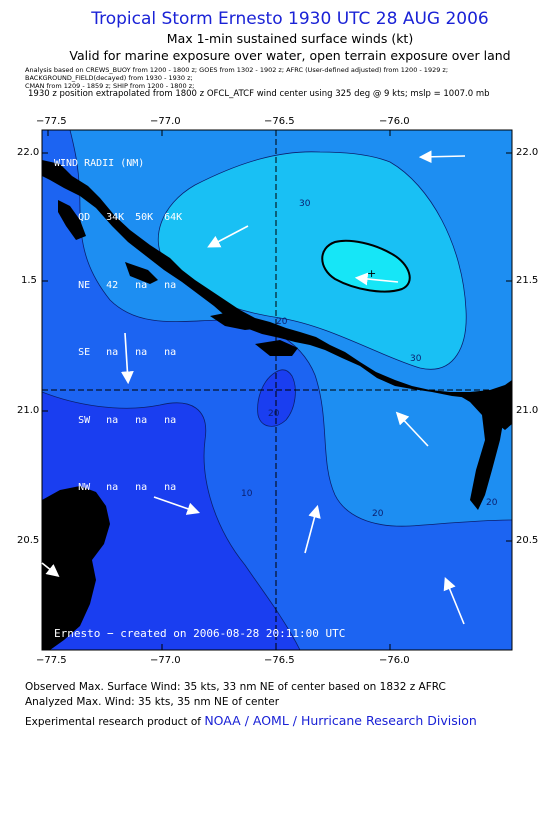  What do you see at coordinates (84, 487) in the screenshot?
I see `wind-radii-cell: NW` at bounding box center [84, 487].